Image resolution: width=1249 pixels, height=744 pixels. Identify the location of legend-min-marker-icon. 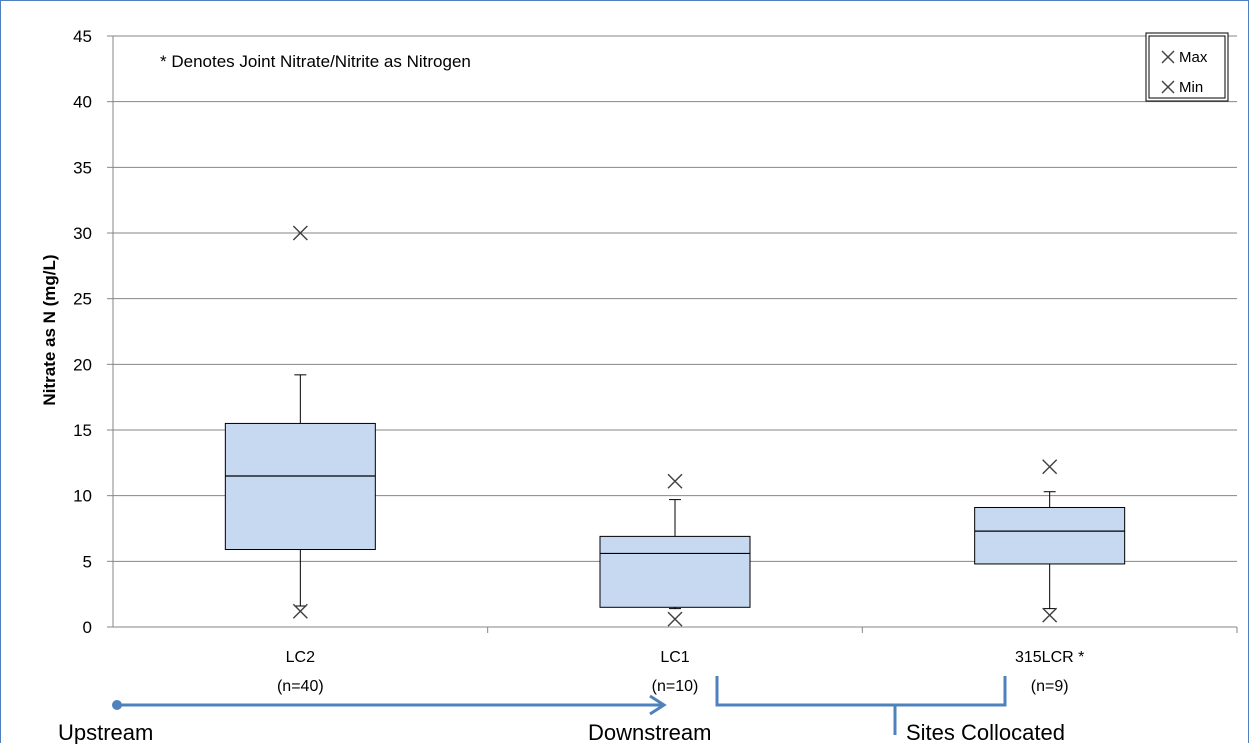
(1168, 87).